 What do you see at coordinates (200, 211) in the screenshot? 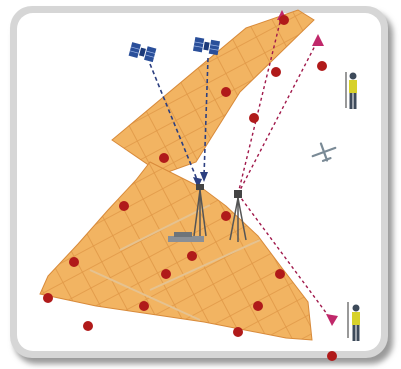
I see `gnss-receiver-icon` at bounding box center [200, 211].